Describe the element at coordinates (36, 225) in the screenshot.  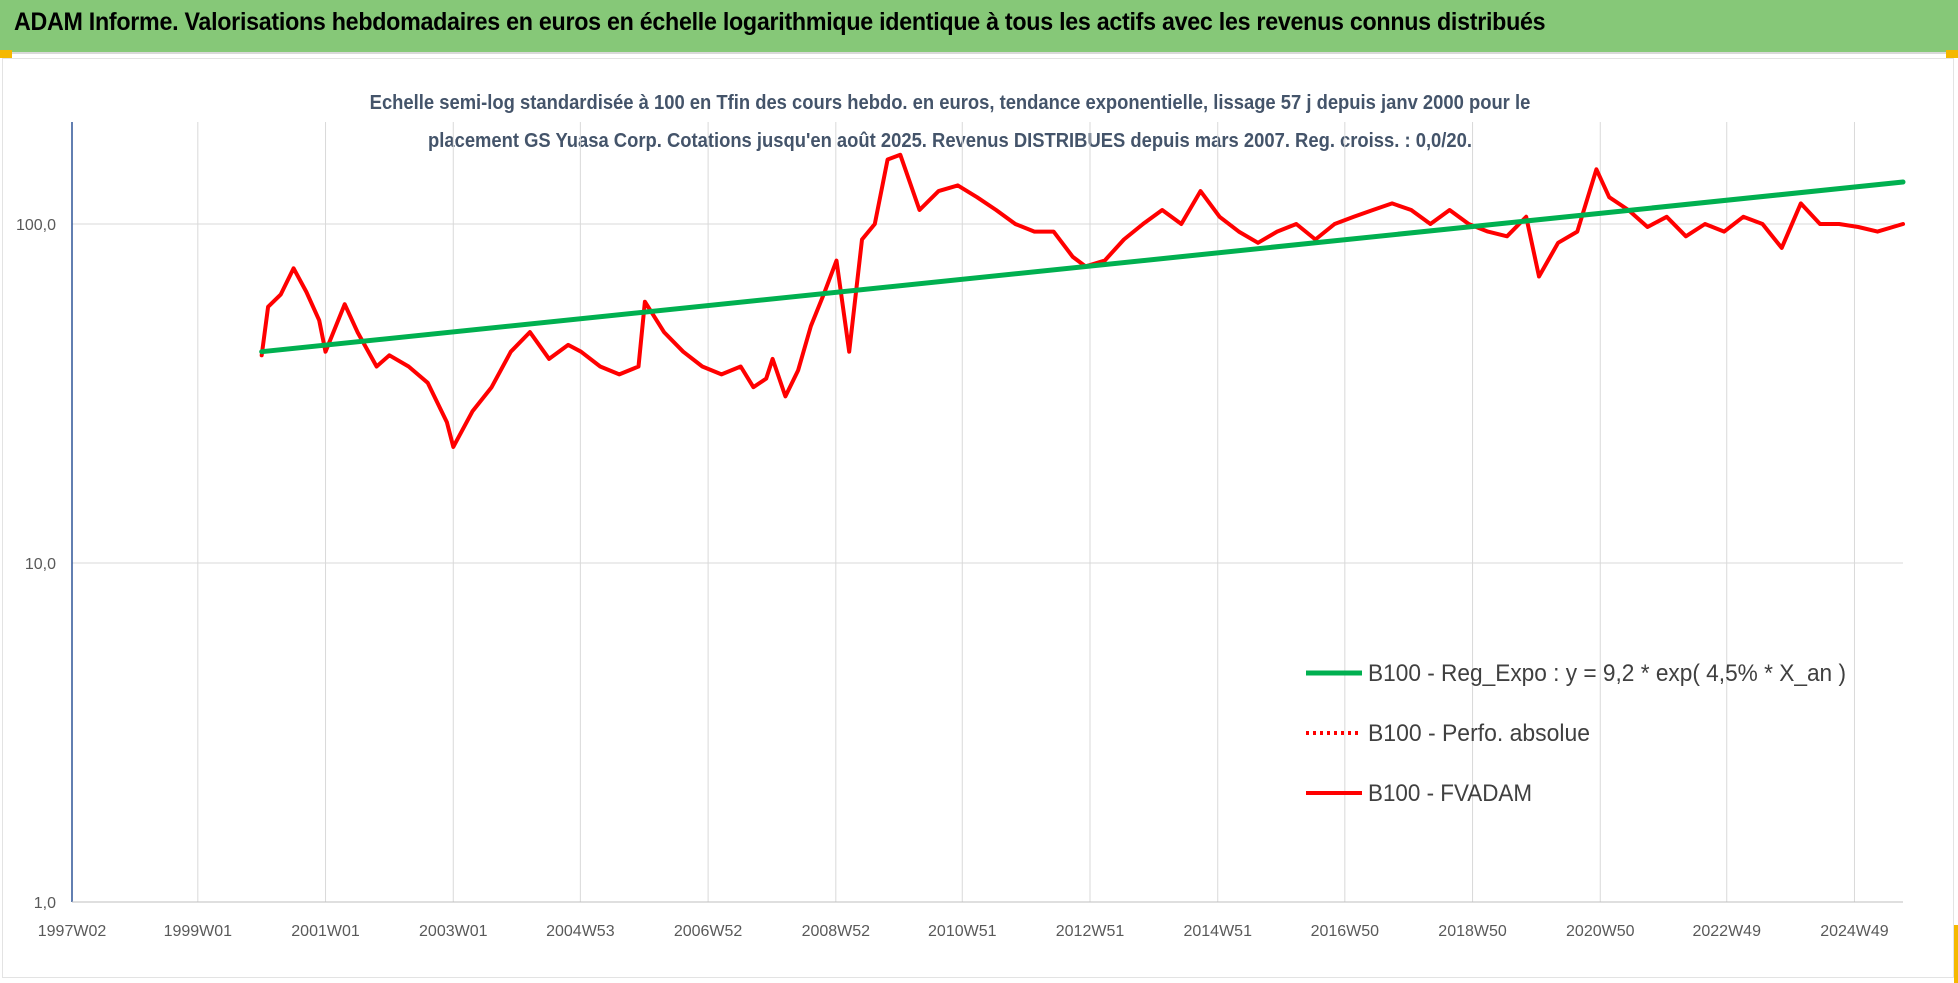
I see `y-tick-label: 100,0` at that location.